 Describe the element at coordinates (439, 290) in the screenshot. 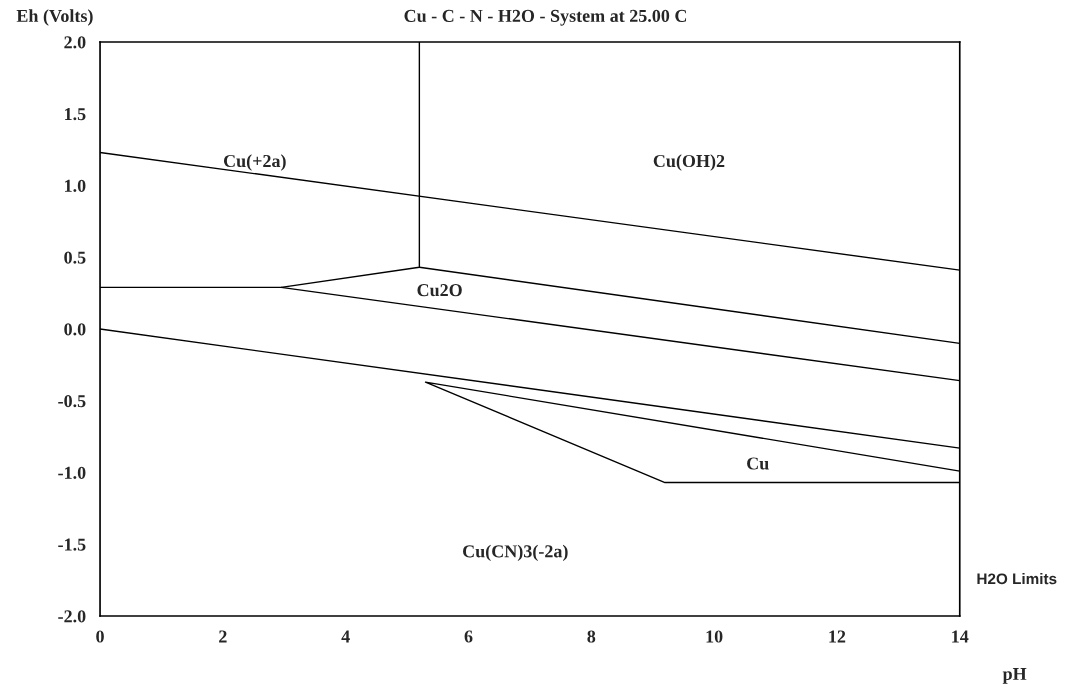

I see `annotation: Cu2O` at that location.